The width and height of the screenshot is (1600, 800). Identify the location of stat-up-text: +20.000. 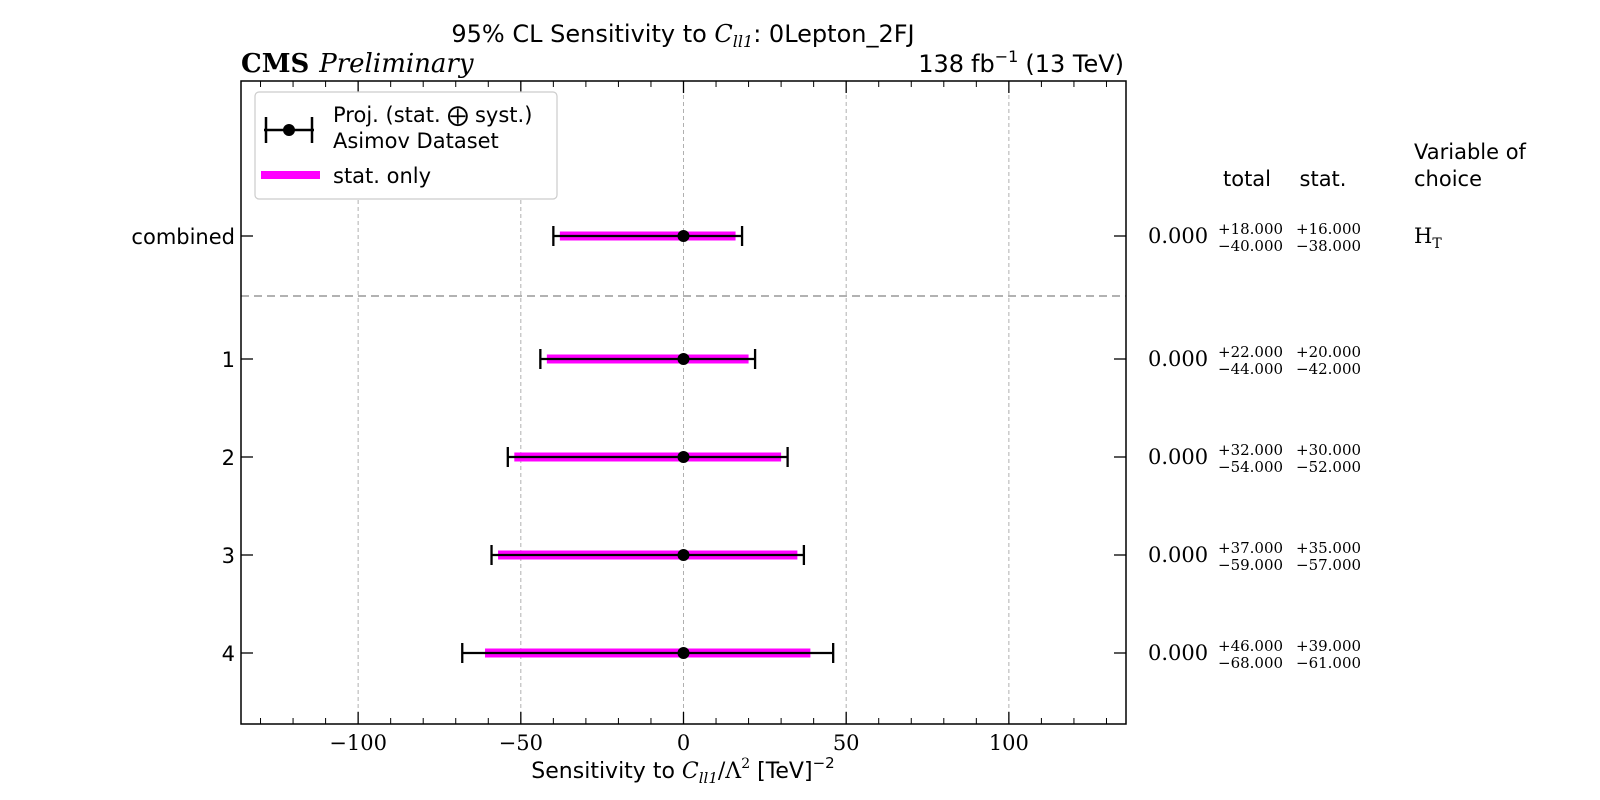
(1328, 352).